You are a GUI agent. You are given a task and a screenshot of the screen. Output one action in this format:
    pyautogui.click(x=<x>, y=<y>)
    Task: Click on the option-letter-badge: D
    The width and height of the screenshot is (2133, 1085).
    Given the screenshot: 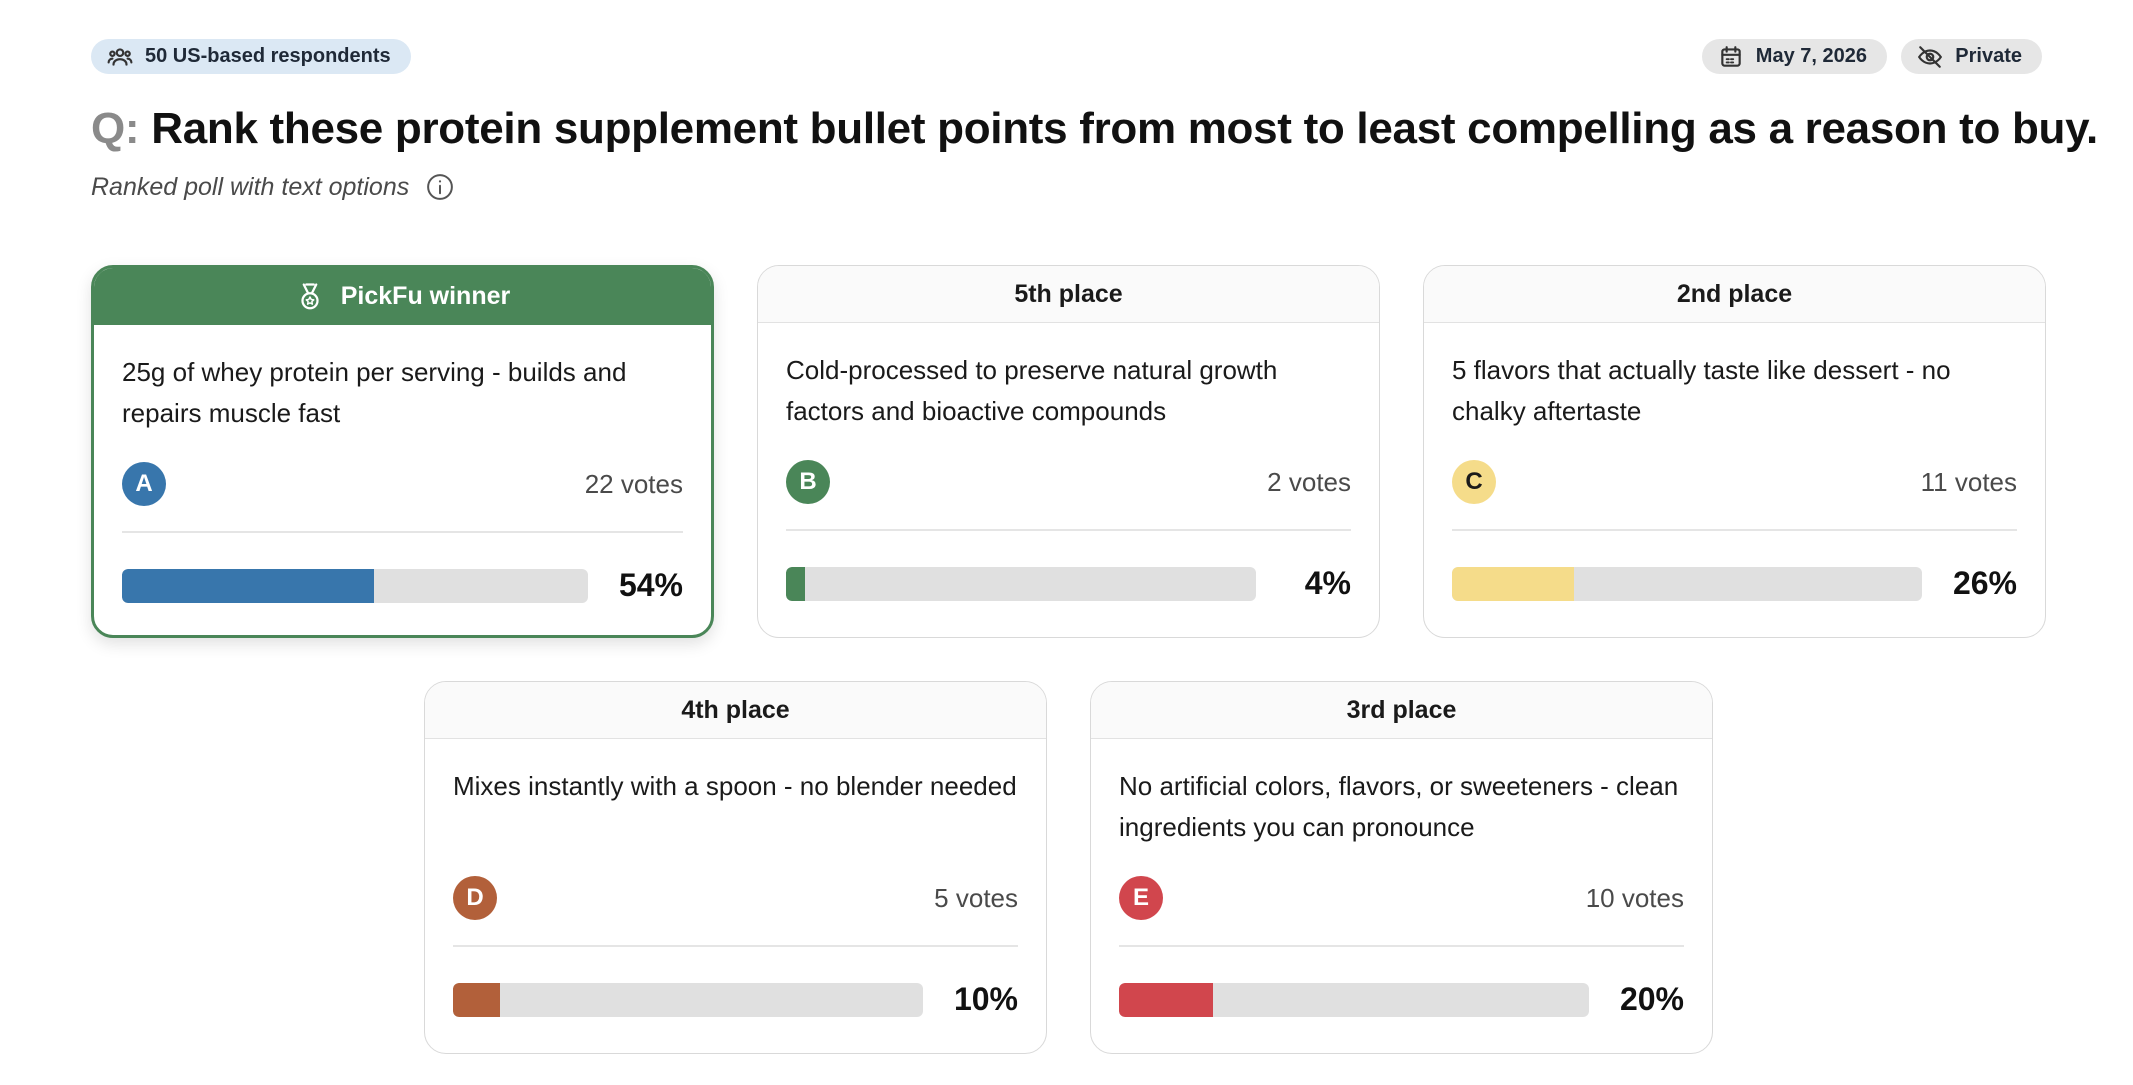 What is the action you would take?
    pyautogui.click(x=475, y=898)
    